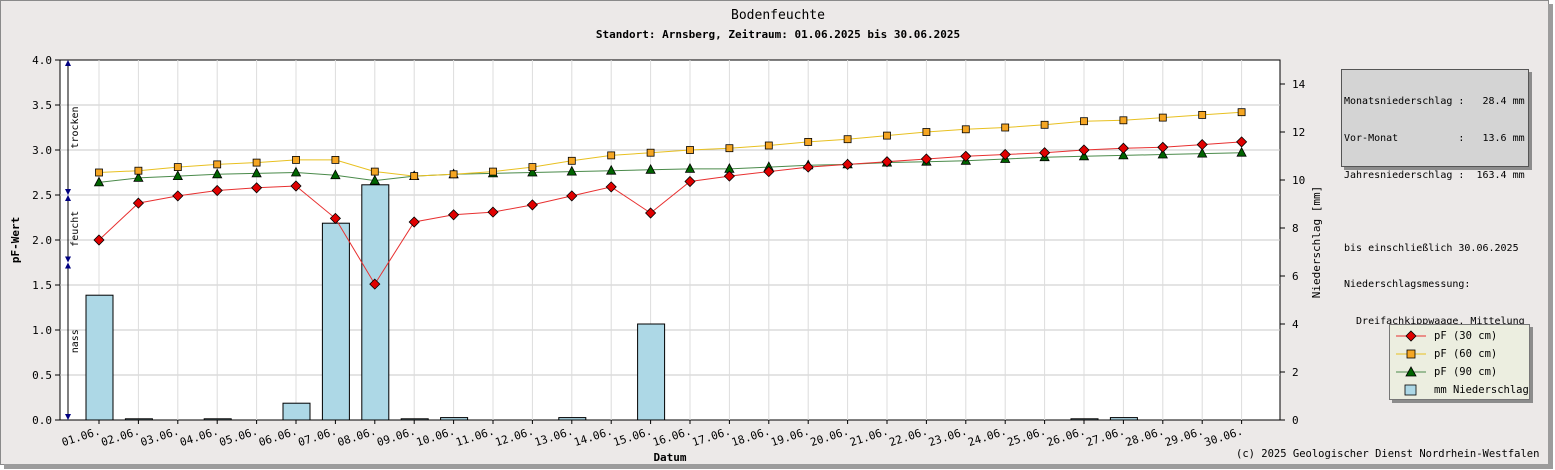 This screenshot has width=1555, height=470. Describe the element at coordinates (1295, 324) in the screenshot. I see `y2-tick-label: 4` at that location.